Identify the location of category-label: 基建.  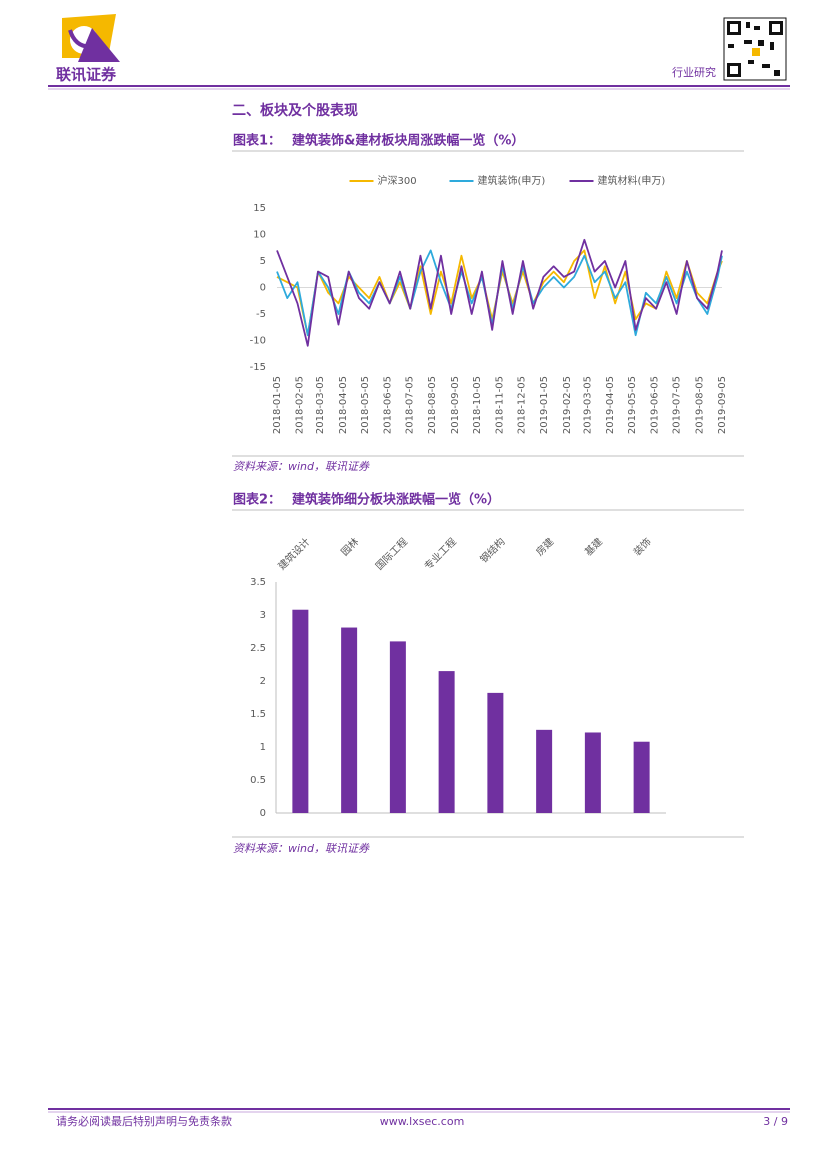
(593, 546).